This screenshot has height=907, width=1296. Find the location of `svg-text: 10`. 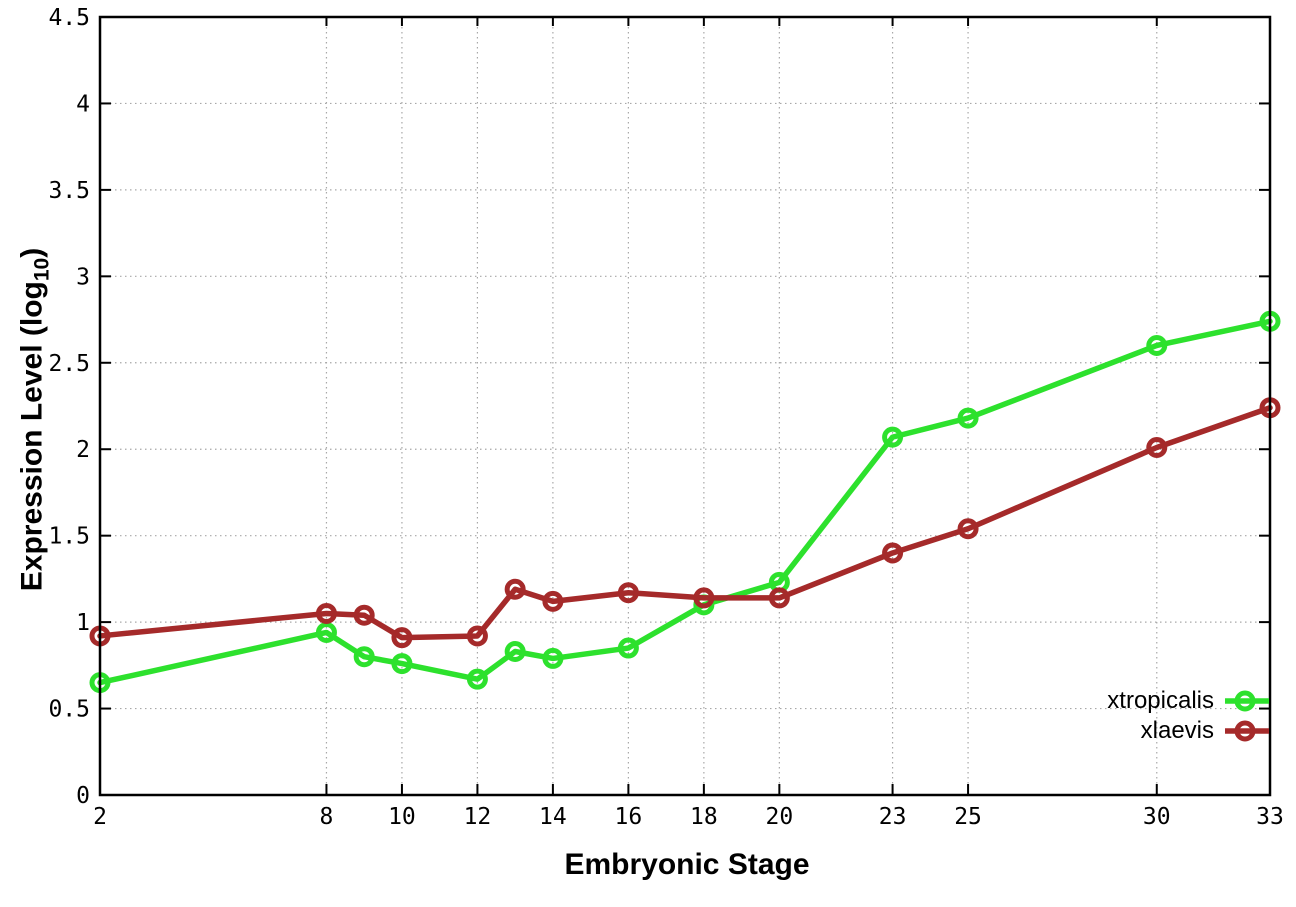

svg-text: 10 is located at coordinates (402, 817).